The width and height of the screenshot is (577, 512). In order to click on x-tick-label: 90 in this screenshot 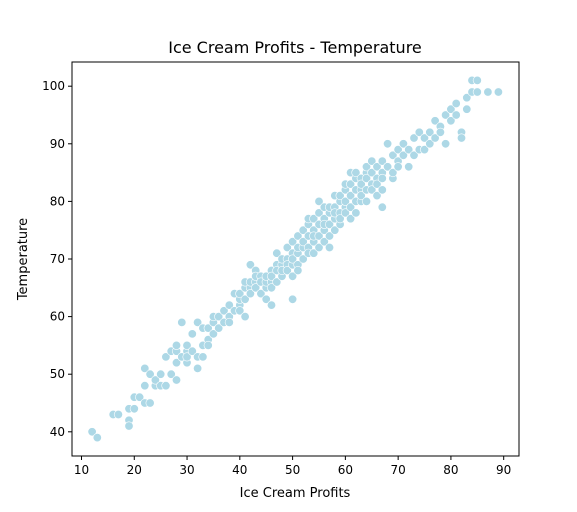, I will do `click(503, 470)`.